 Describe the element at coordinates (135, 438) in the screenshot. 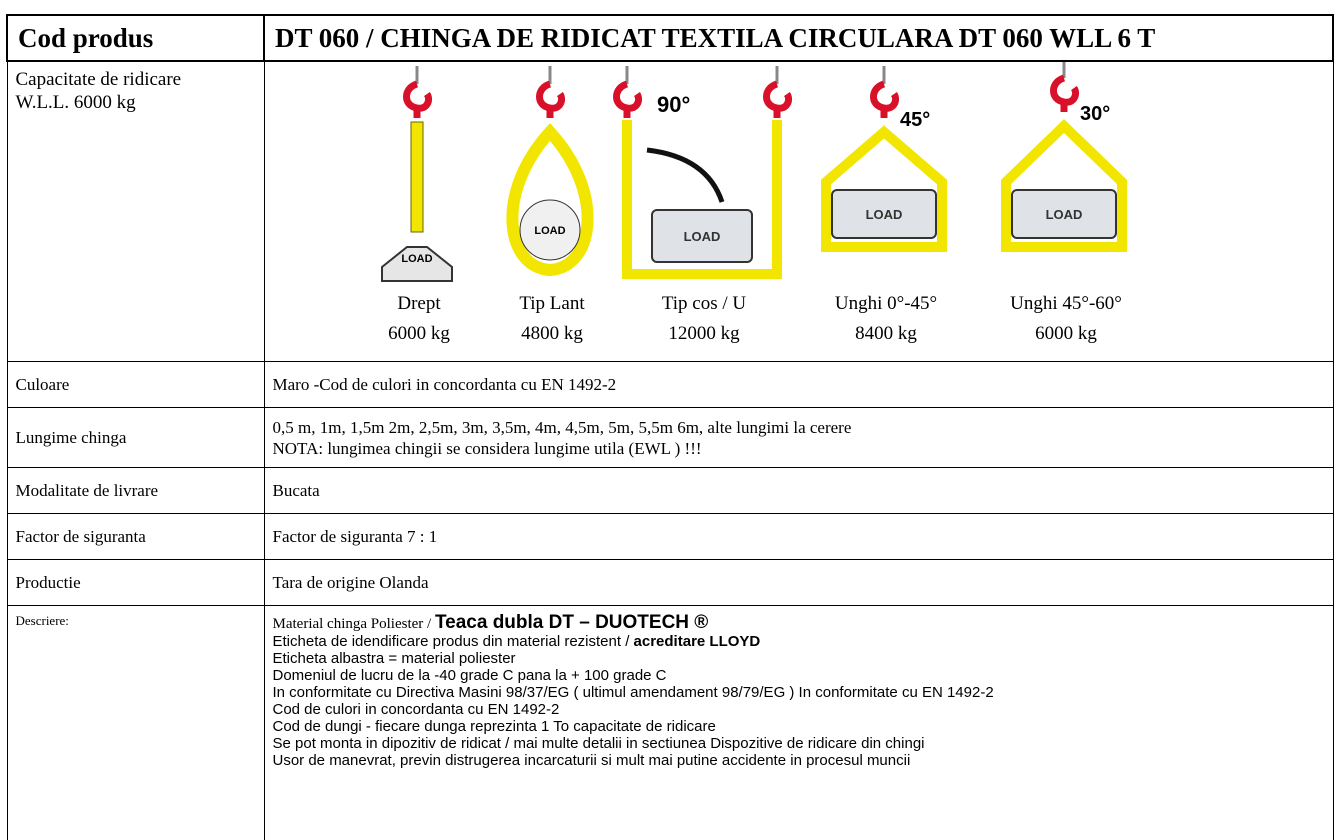

I see `row-label: Lungime chinga` at that location.